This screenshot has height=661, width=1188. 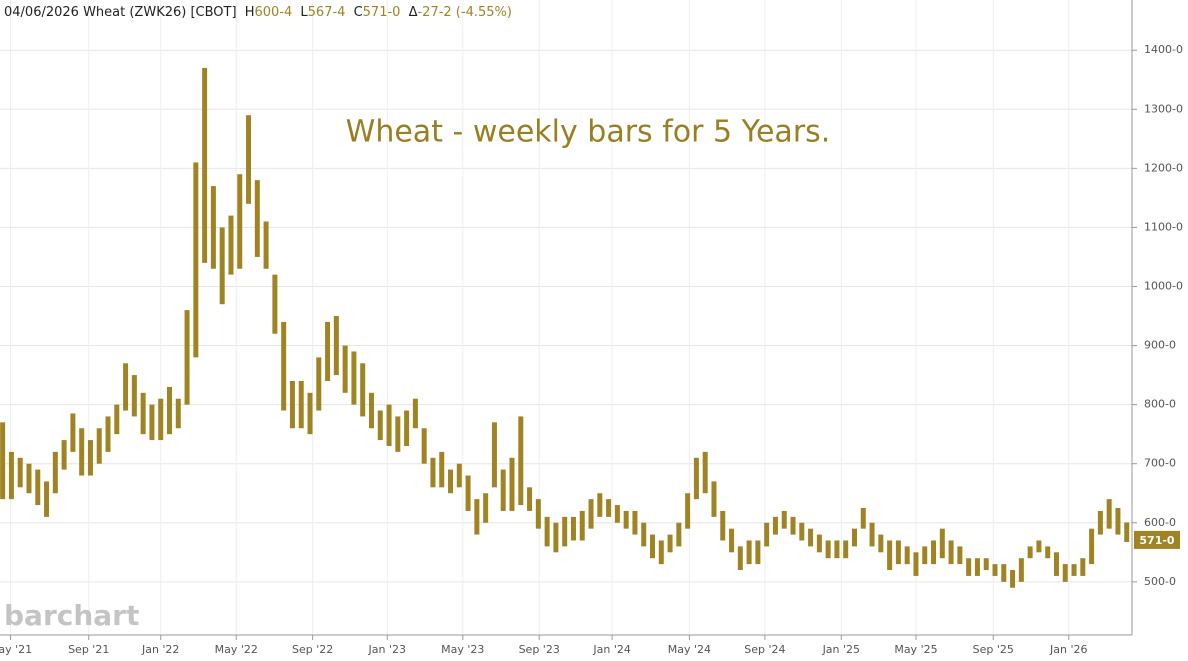 What do you see at coordinates (16, 649) in the screenshot?
I see `x-tick-label: May '21` at bounding box center [16, 649].